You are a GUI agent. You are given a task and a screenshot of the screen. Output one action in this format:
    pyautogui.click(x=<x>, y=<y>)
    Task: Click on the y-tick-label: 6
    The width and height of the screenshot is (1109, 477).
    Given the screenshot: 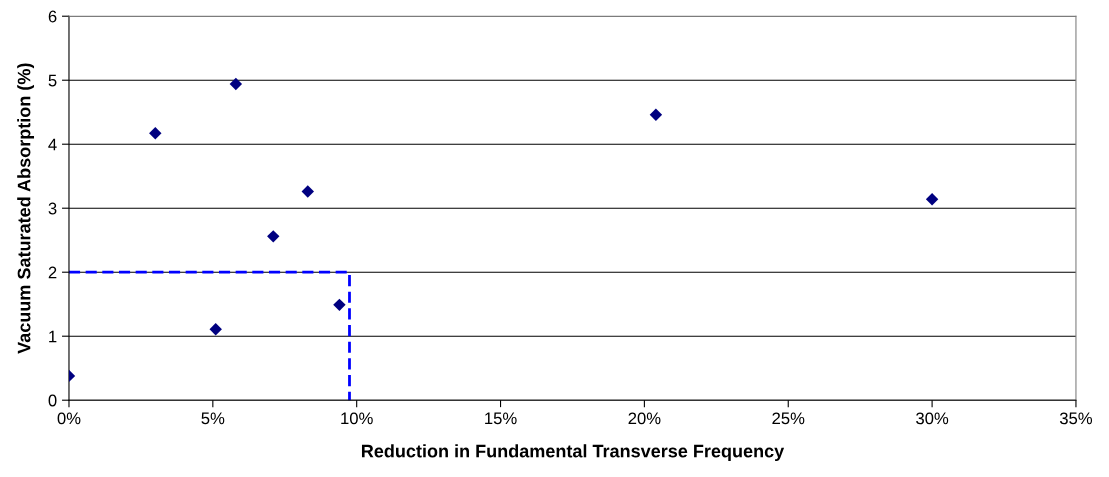 What is the action you would take?
    pyautogui.click(x=52, y=16)
    